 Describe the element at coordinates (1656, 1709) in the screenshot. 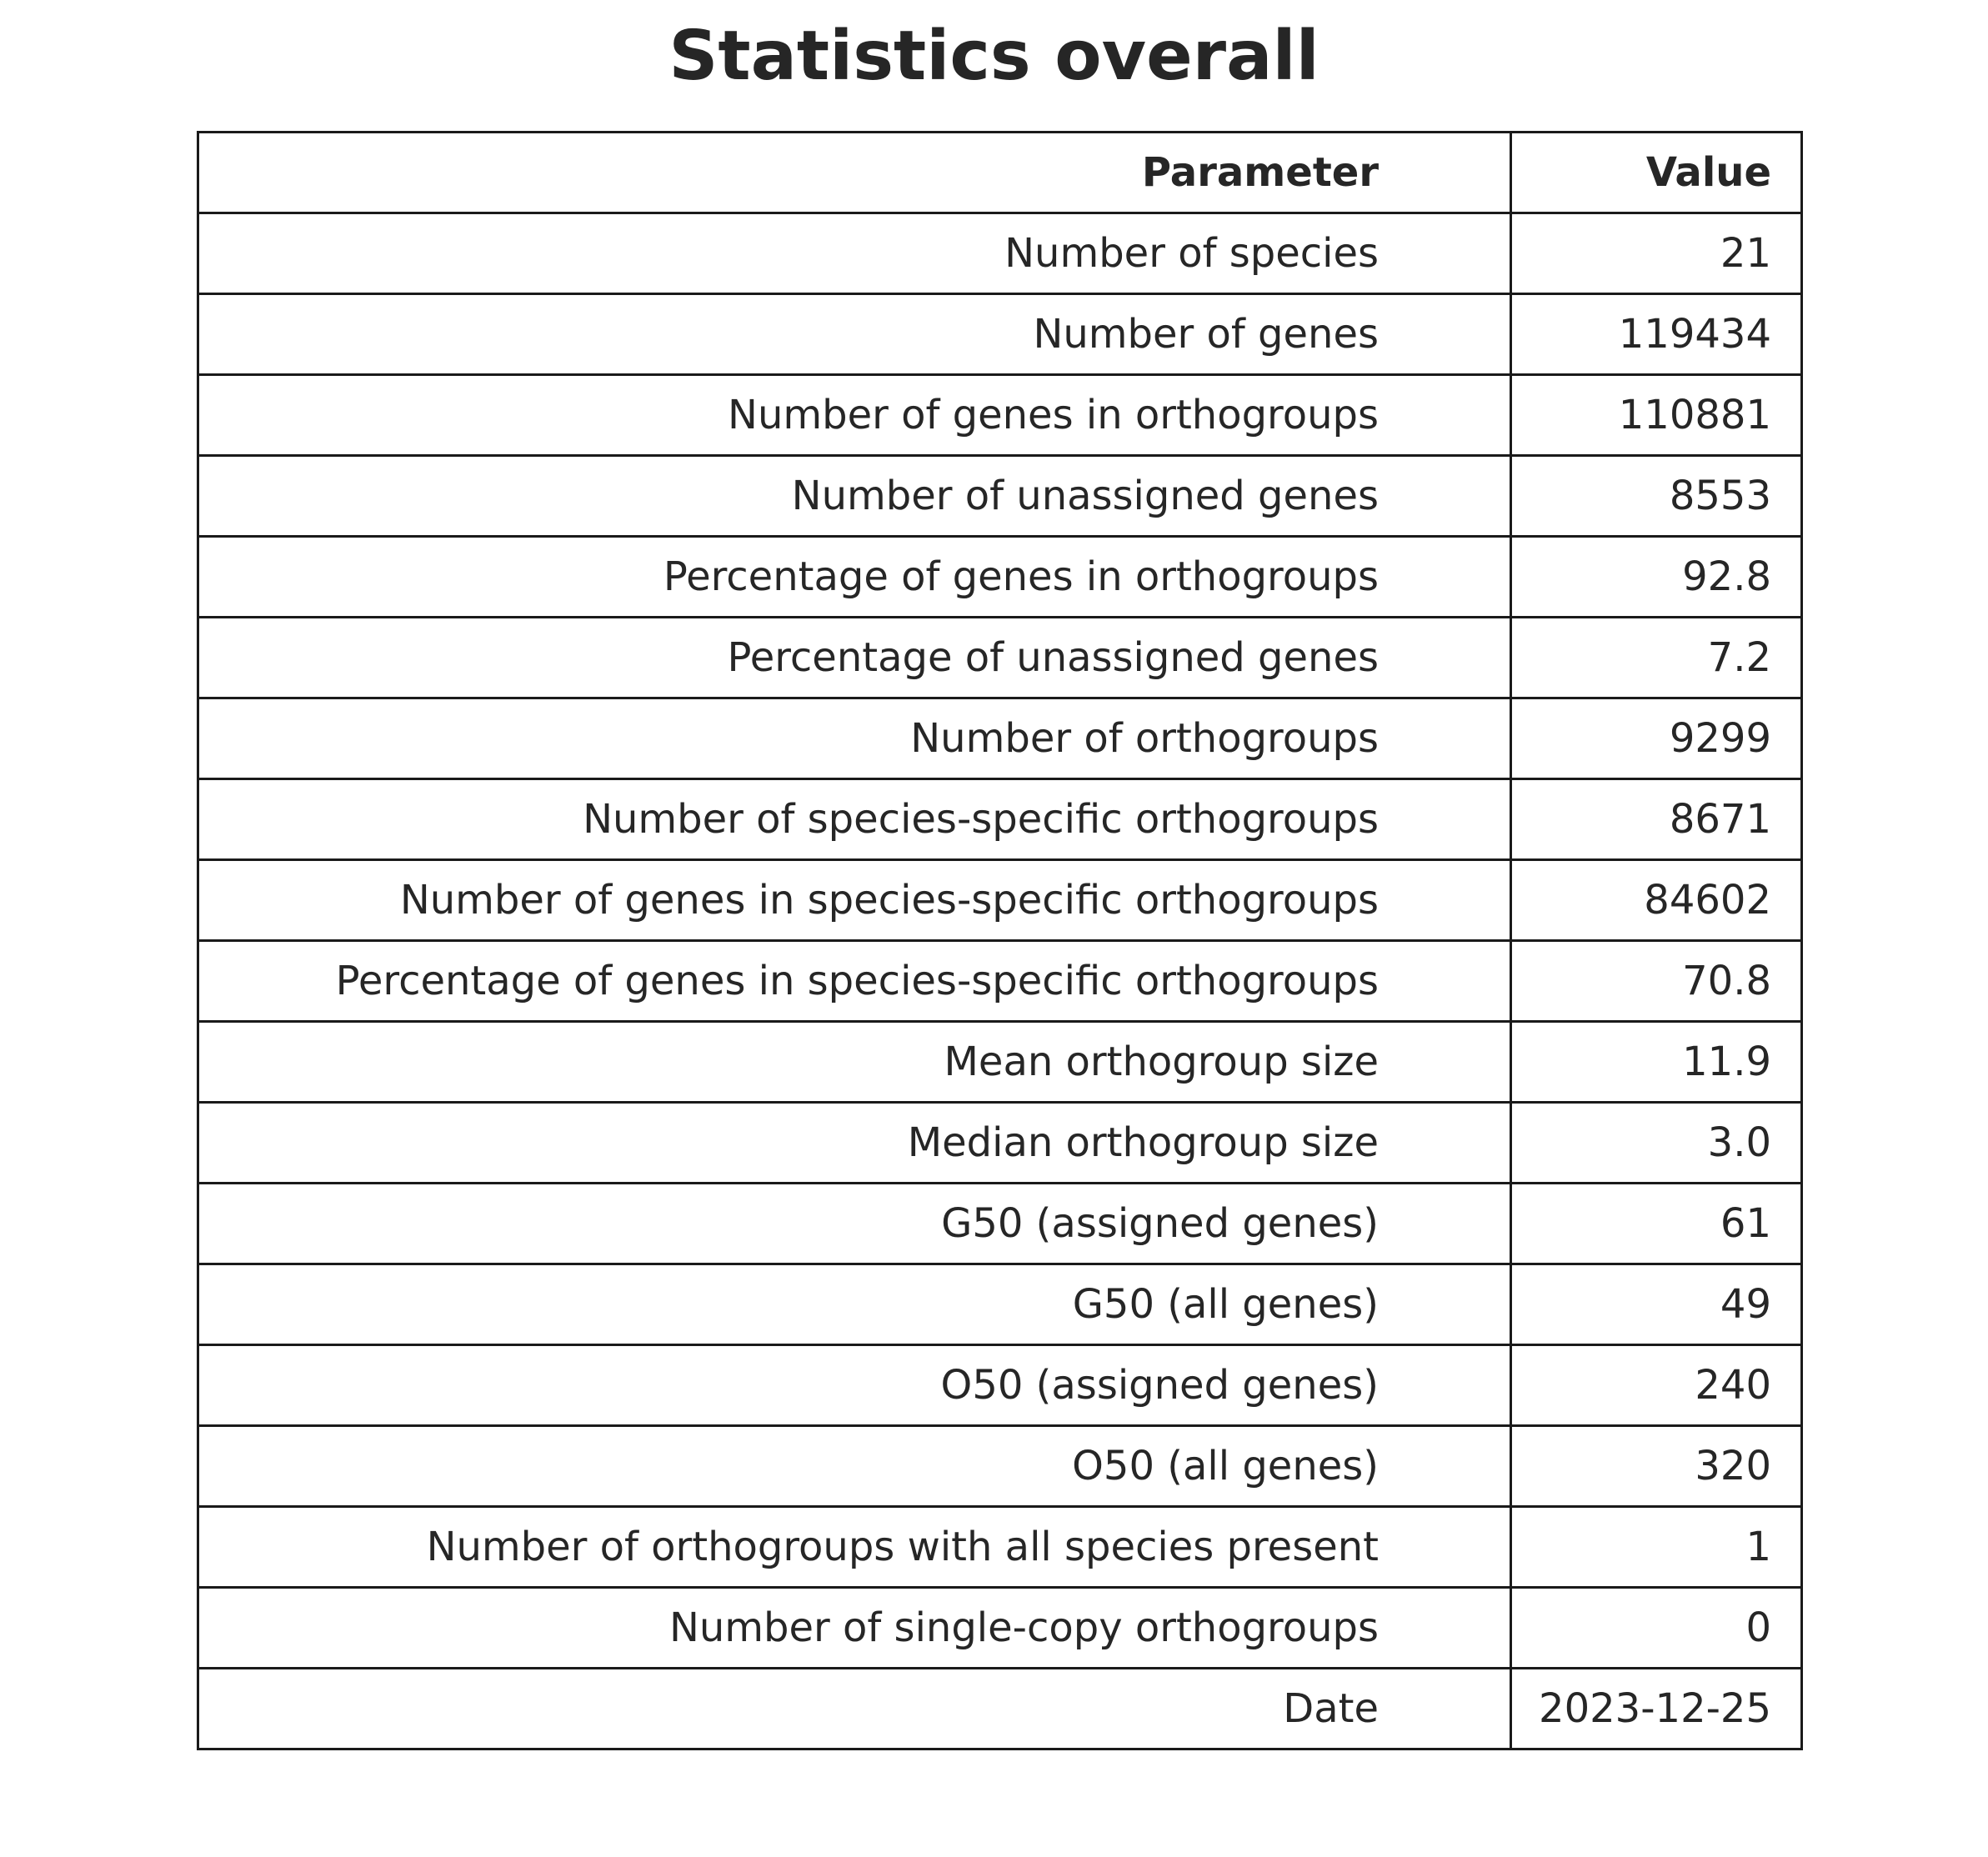

I see `value-cell: 2023-12-25` at that location.